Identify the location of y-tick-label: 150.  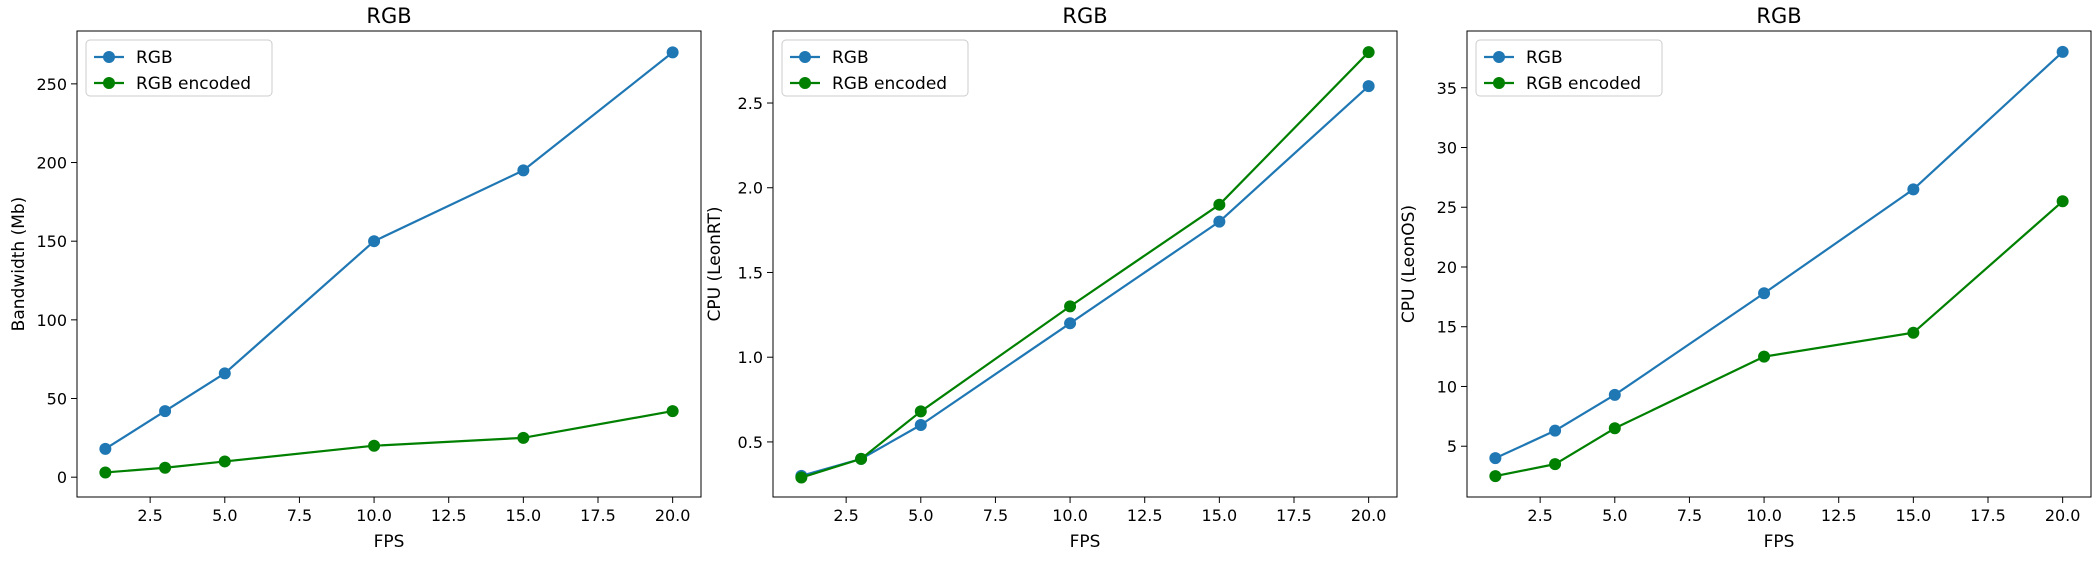
(51, 241).